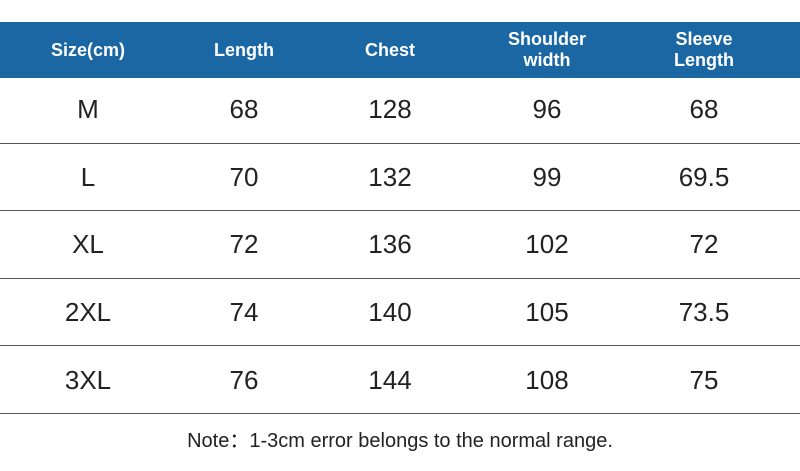  I want to click on table-cell: 99, so click(547, 176).